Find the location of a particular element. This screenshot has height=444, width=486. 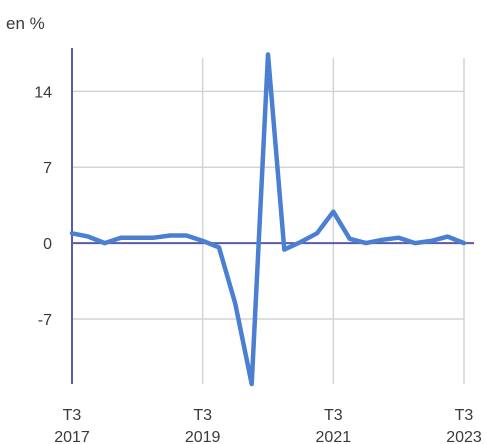

x-tick-label: 2021 is located at coordinates (334, 436).